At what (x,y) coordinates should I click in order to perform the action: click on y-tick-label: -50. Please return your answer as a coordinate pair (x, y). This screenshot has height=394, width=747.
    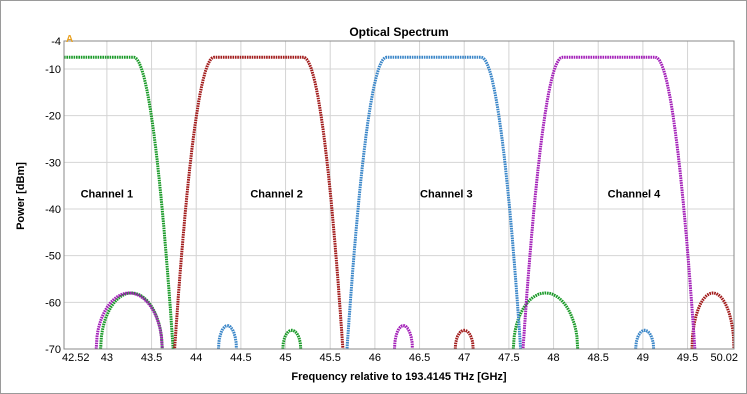
    Looking at the image, I should click on (53, 257).